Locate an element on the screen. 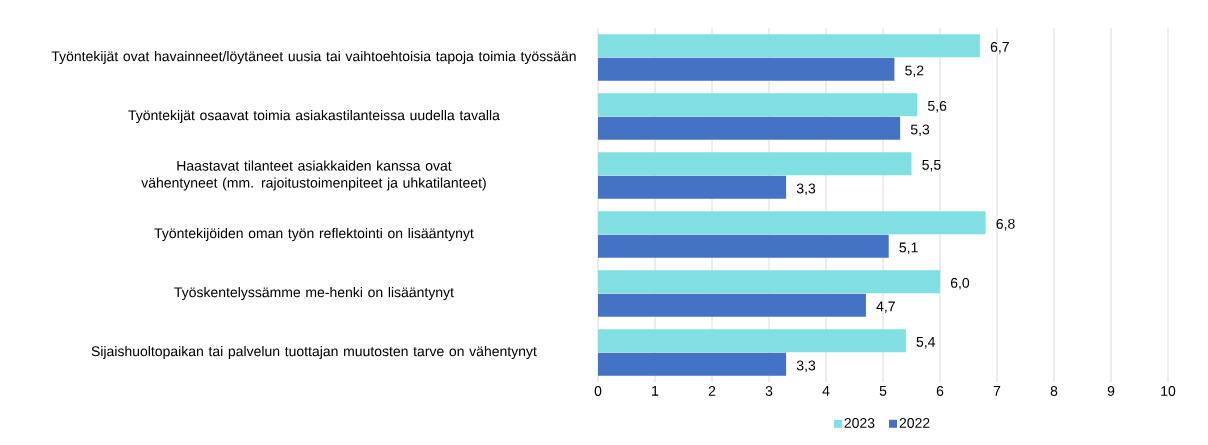  data-label: 6,7 is located at coordinates (999, 47).